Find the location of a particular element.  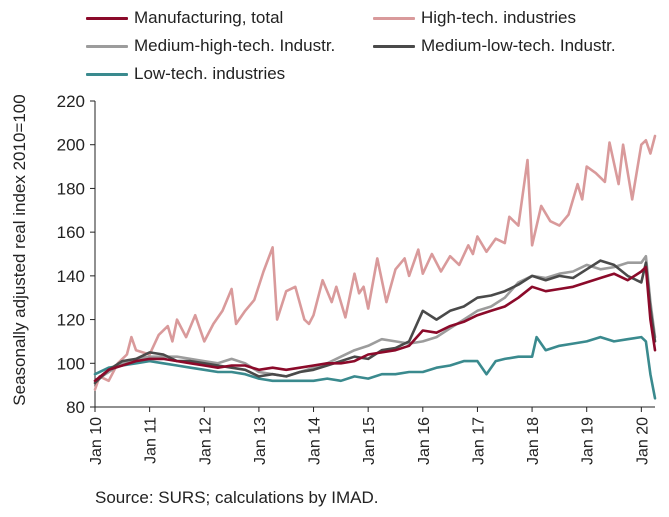

legend-label: Manufacturing, total is located at coordinates (209, 17).